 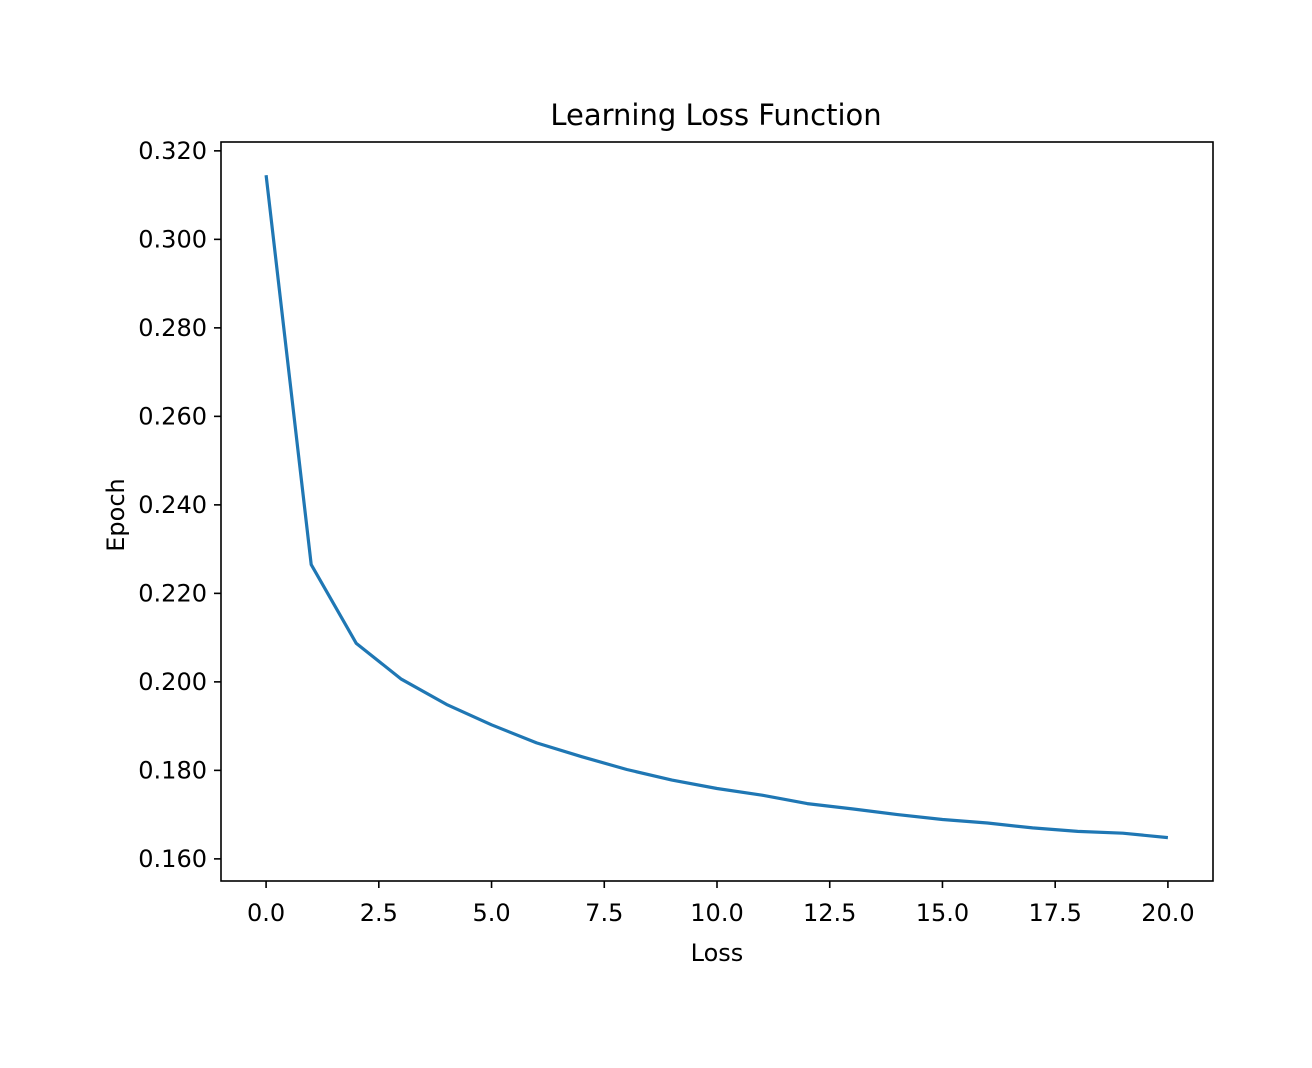 What do you see at coordinates (942, 913) in the screenshot?
I see `x-tick-label: 15.0` at bounding box center [942, 913].